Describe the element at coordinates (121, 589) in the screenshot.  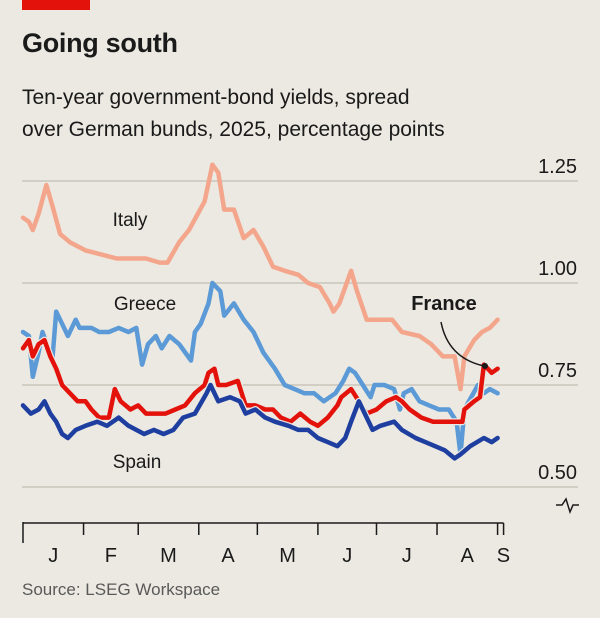
I see `source-note: Source: LSEG Workspace` at that location.